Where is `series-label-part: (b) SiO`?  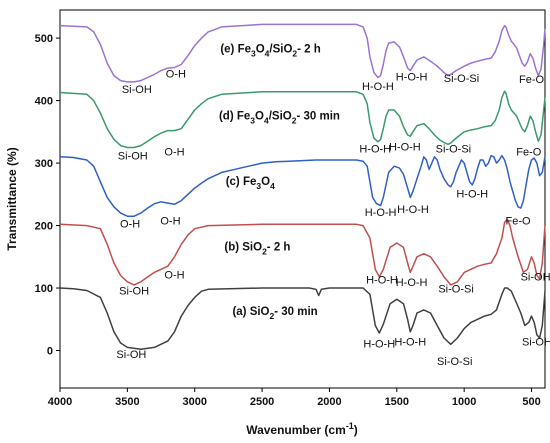
series-label-part: (b) SiO is located at coordinates (243, 248).